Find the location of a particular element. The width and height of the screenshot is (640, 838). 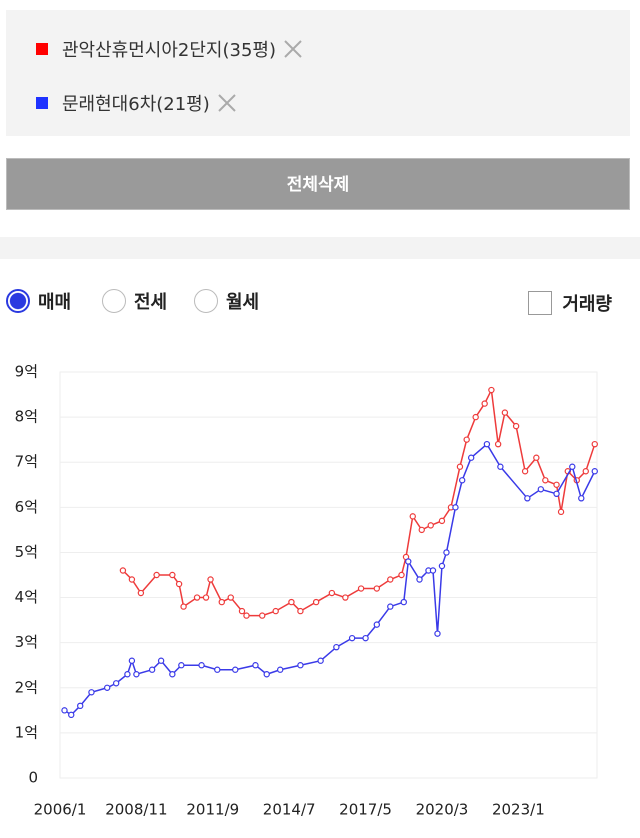

x-tick-label: 2006/1 is located at coordinates (60, 810).